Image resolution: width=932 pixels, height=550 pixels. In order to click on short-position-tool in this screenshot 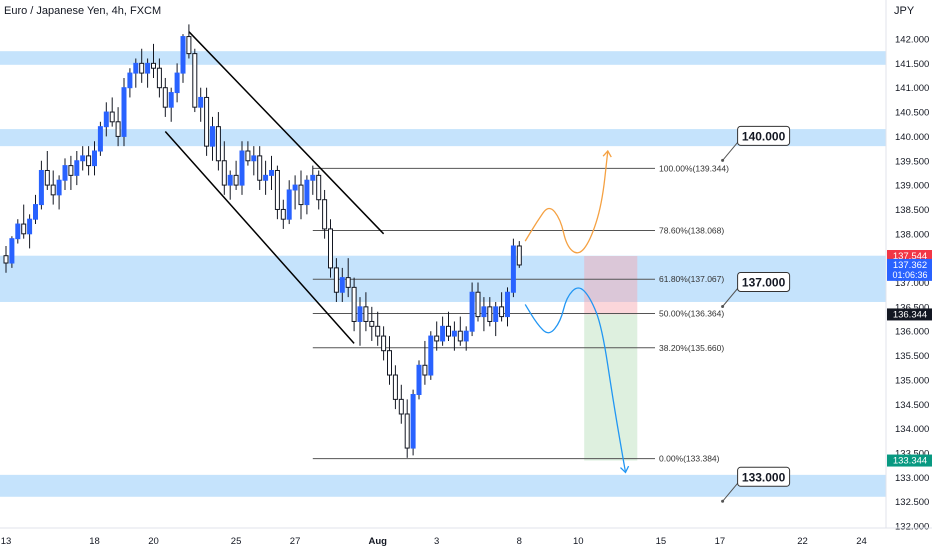, I will do `click(611, 358)`.